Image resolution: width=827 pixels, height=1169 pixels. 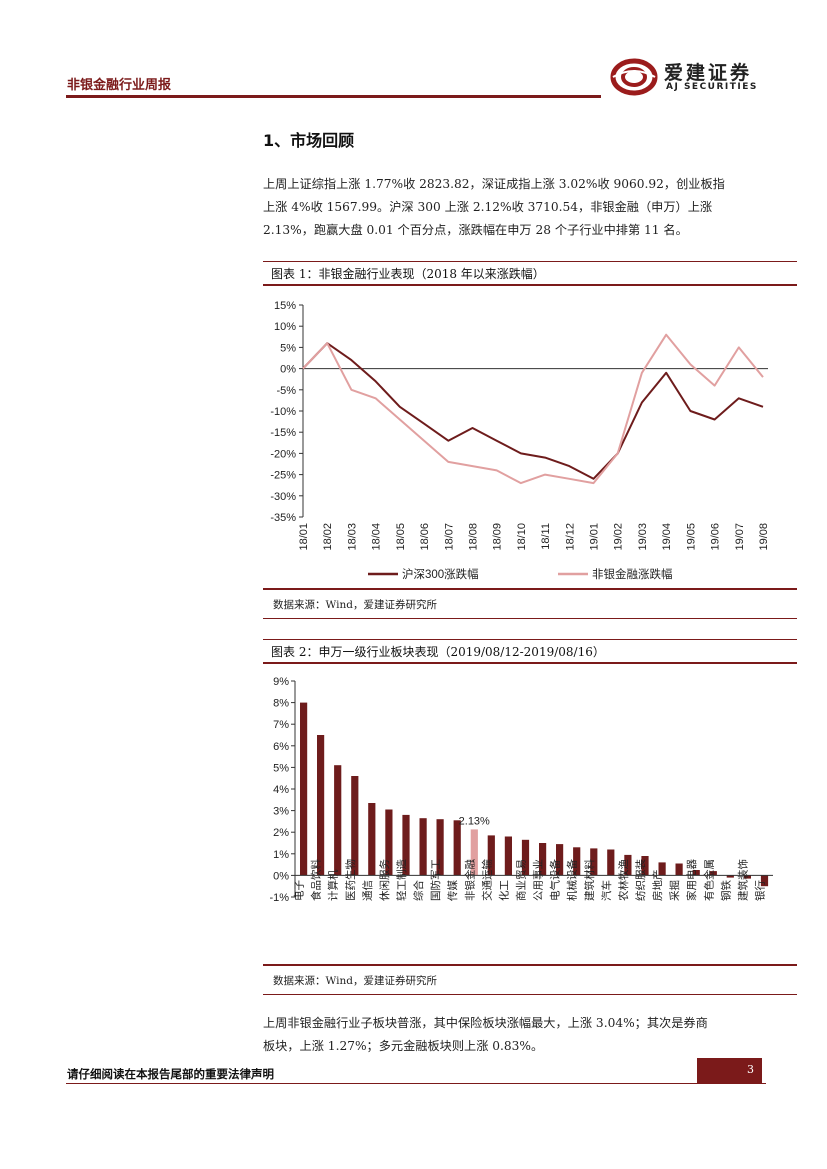 I want to click on x-tick-label: 19/06, so click(x=716, y=537).